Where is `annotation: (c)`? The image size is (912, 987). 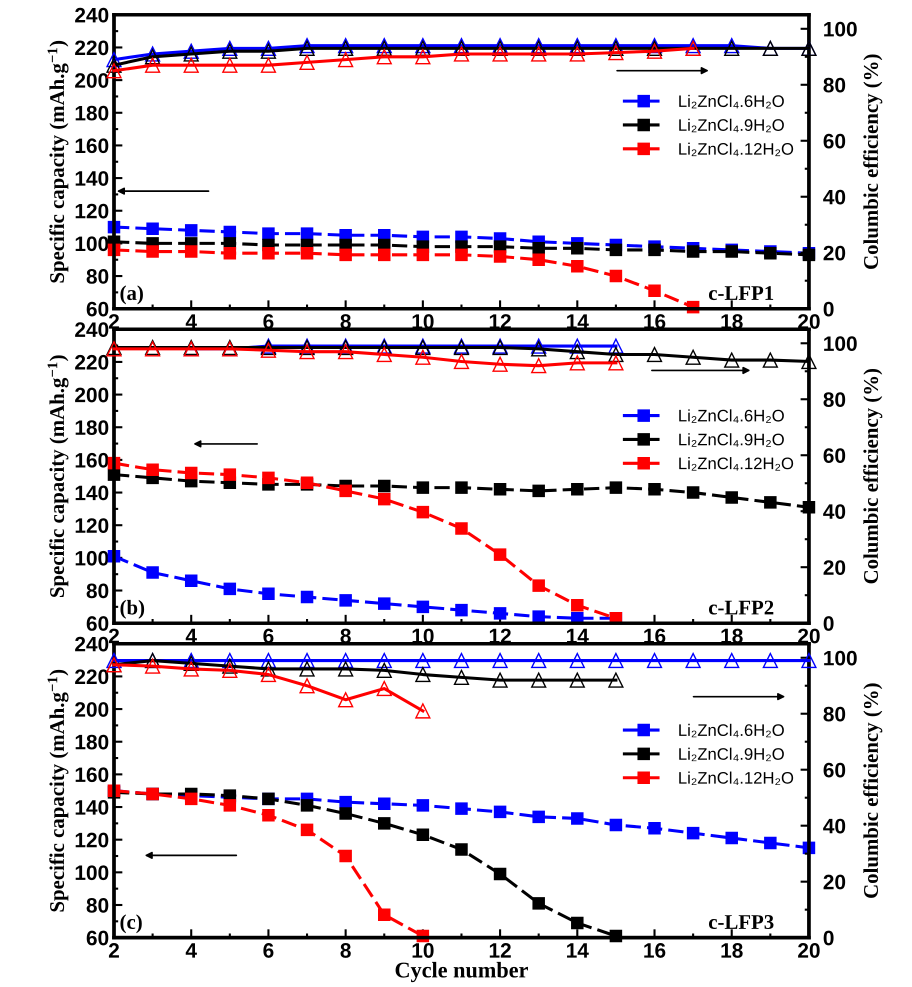 annotation: (c) is located at coordinates (131, 924).